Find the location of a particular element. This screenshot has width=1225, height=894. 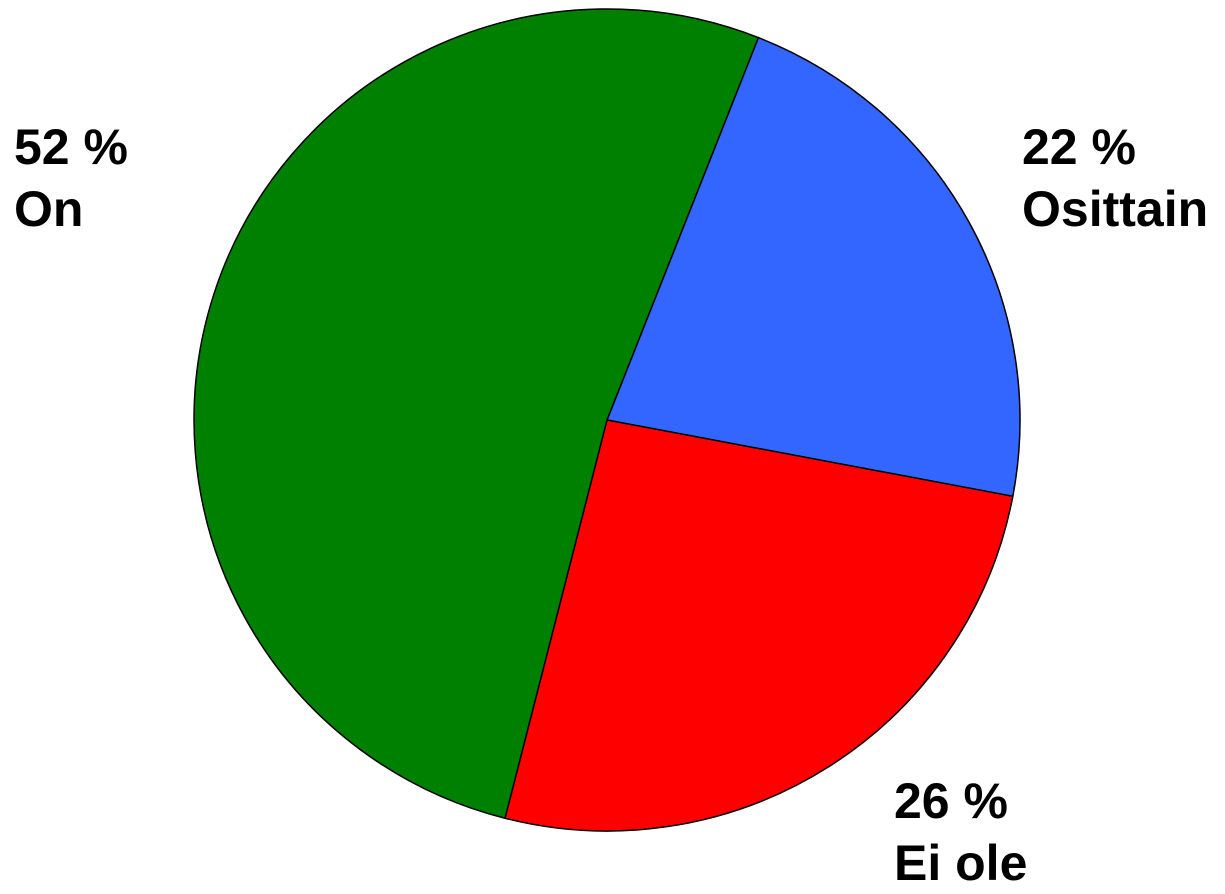

slice-label-on: 52 % On is located at coordinates (71, 178).